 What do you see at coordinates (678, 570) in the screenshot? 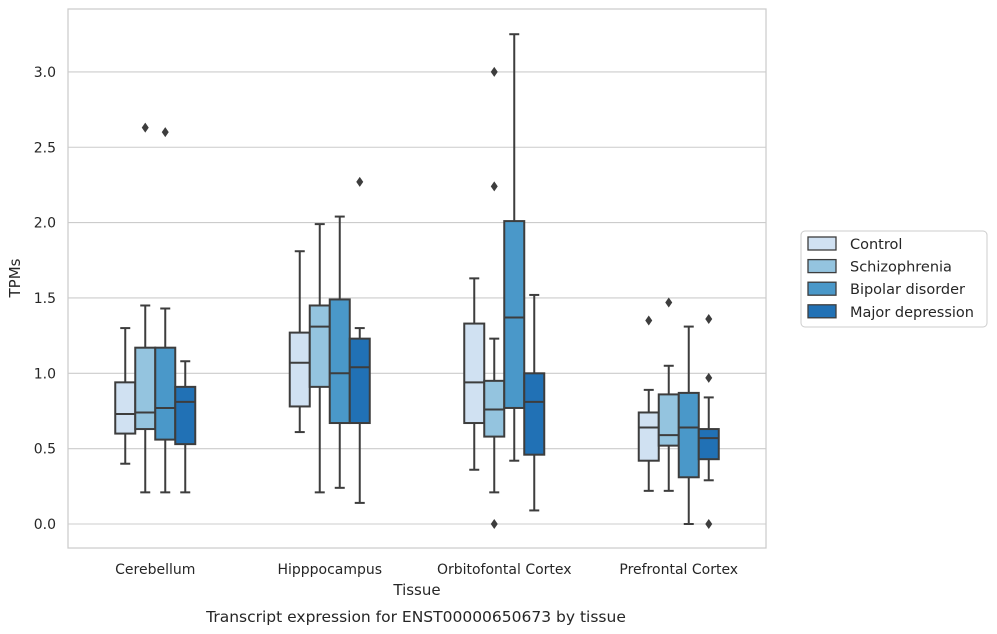
I see `x-tick-label: Prefrontal Cortex` at bounding box center [678, 570].